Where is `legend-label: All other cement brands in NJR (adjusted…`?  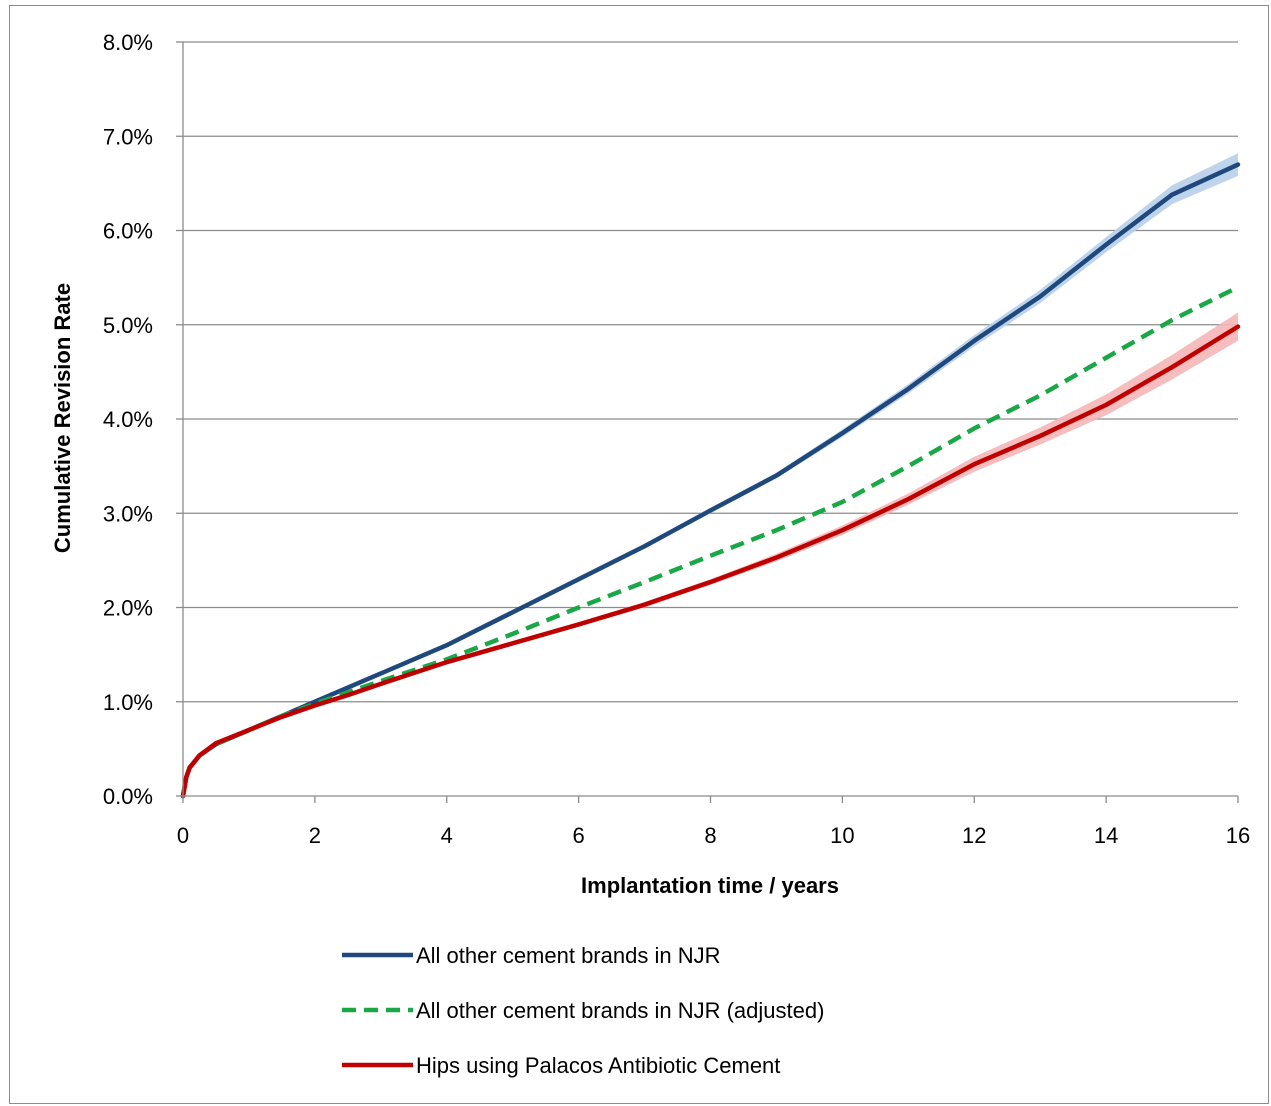
legend-label: All other cement brands in NJR (adjusted… is located at coordinates (620, 1010).